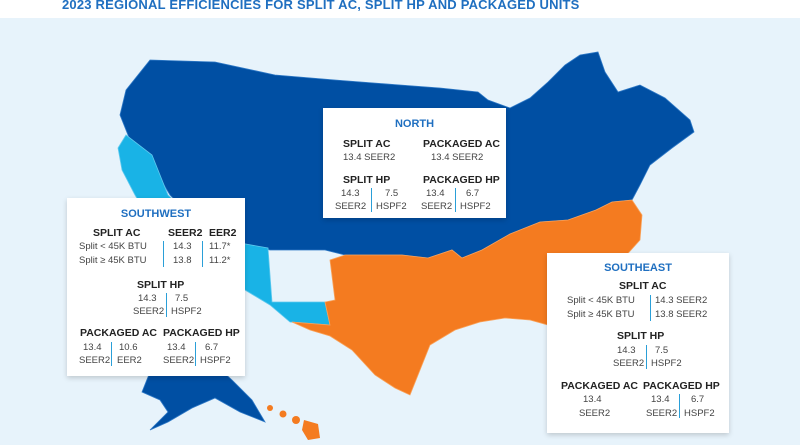 Image resolution: width=800 pixels, height=445 pixels. I want to click on north-packaged-hp-hspf-unit: HSPF2, so click(475, 206).